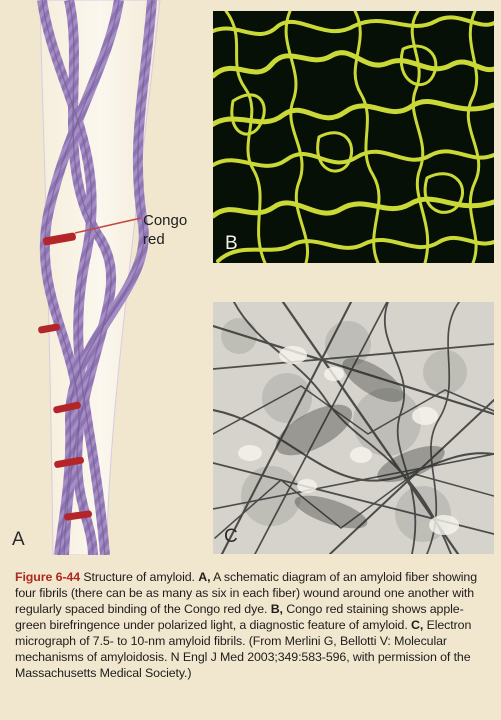  Describe the element at coordinates (48, 577) in the screenshot. I see `figure-number: Figure 6-44` at that location.